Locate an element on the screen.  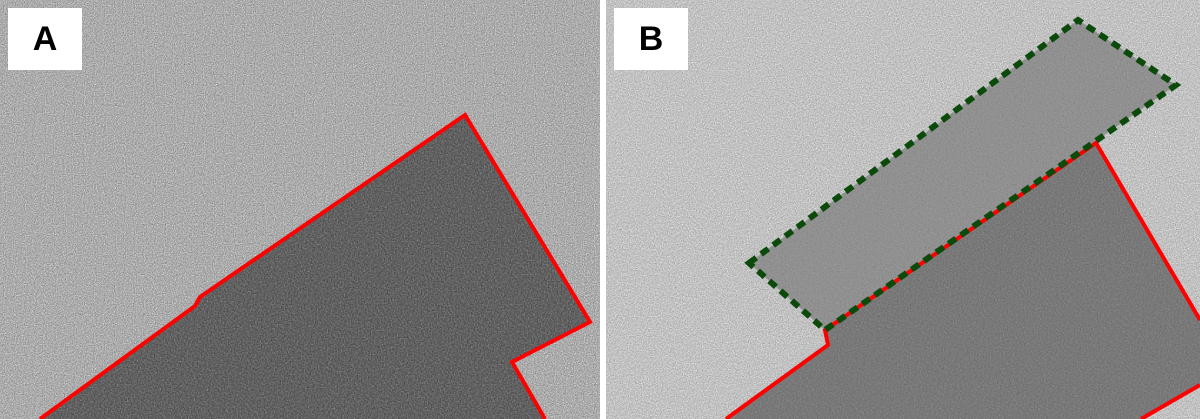
red-outline-b-corner is located at coordinates (1170, 401).